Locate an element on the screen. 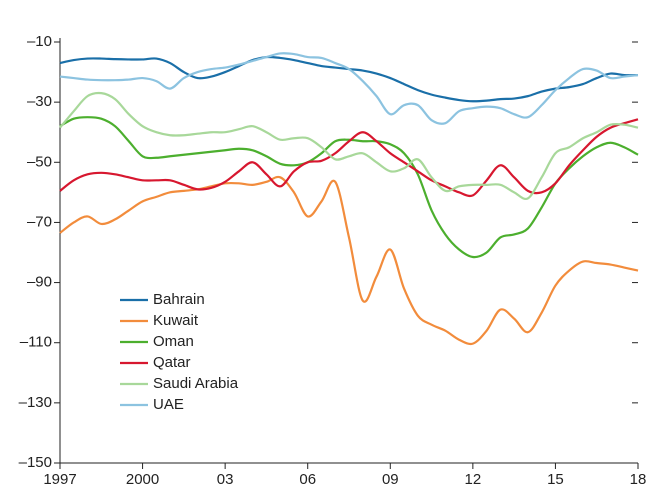 Image resolution: width=647 pixels, height=498 pixels. x-tick-label: 06 is located at coordinates (307, 479).